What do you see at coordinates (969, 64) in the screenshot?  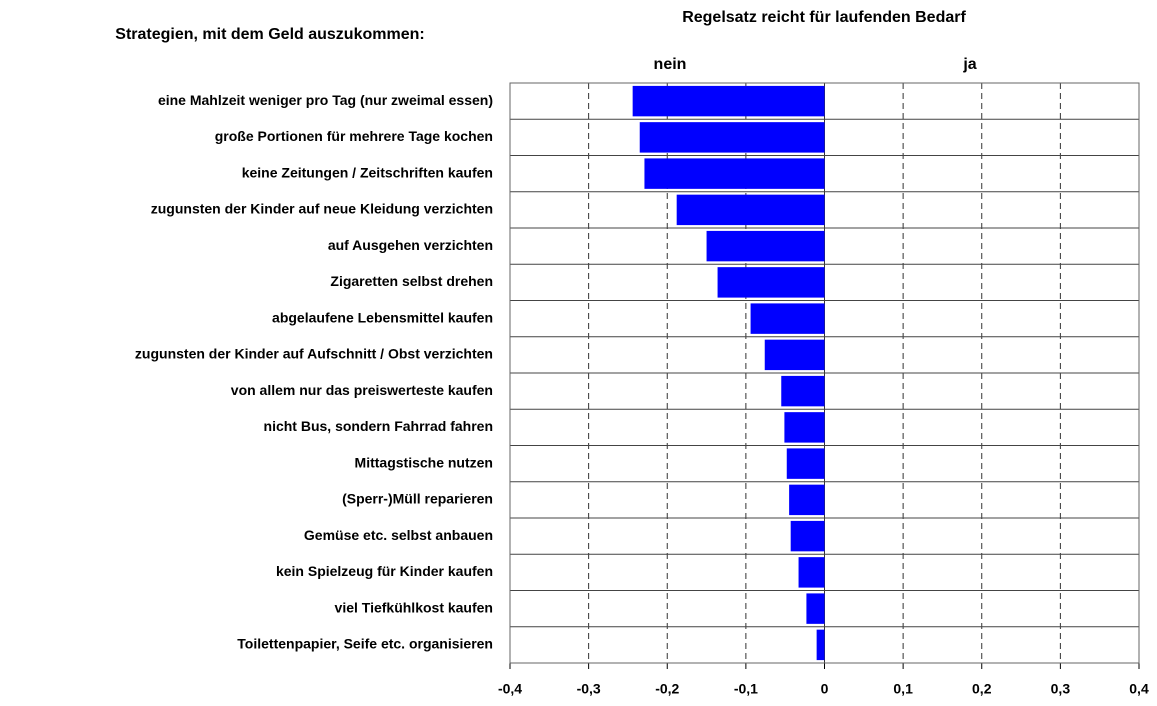 I see `annotation: ja` at bounding box center [969, 64].